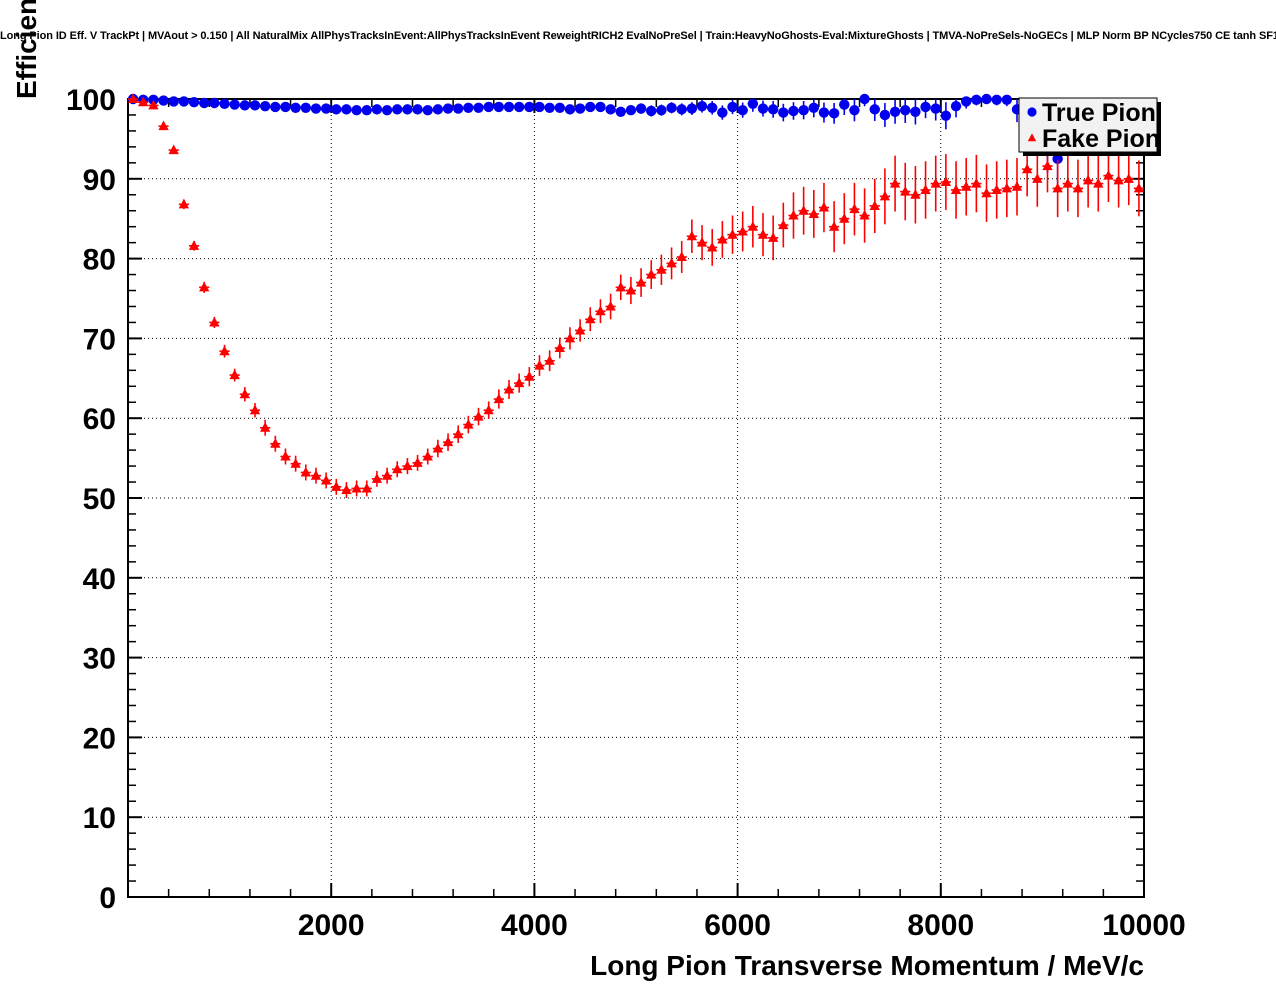  I want to click on y-tick-label: 50, so click(99, 499).